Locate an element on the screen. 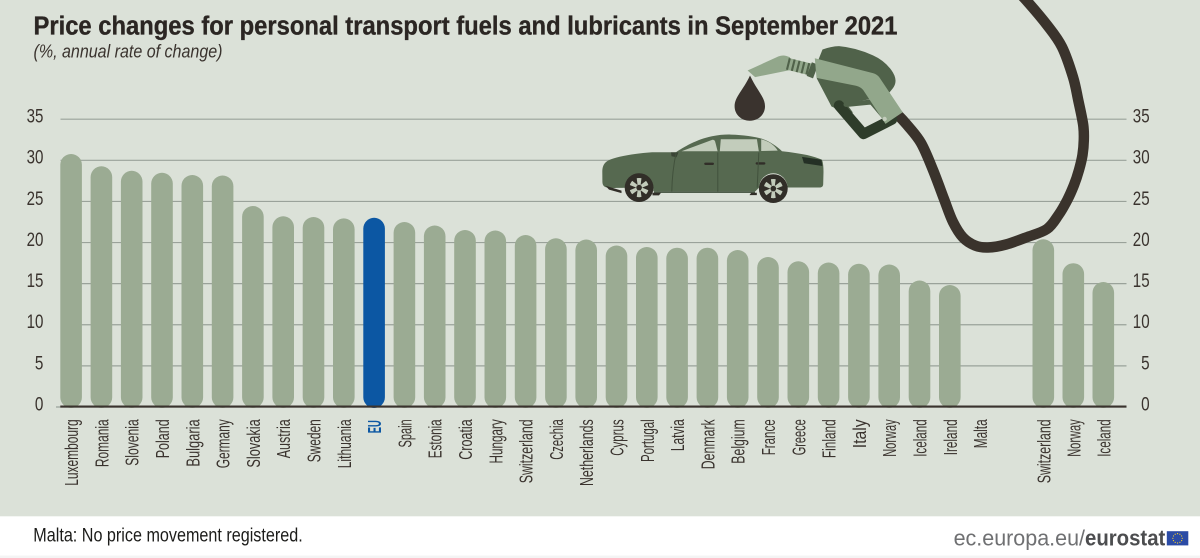 The image size is (1200, 558). svg-text: Hungary is located at coordinates (495, 441).